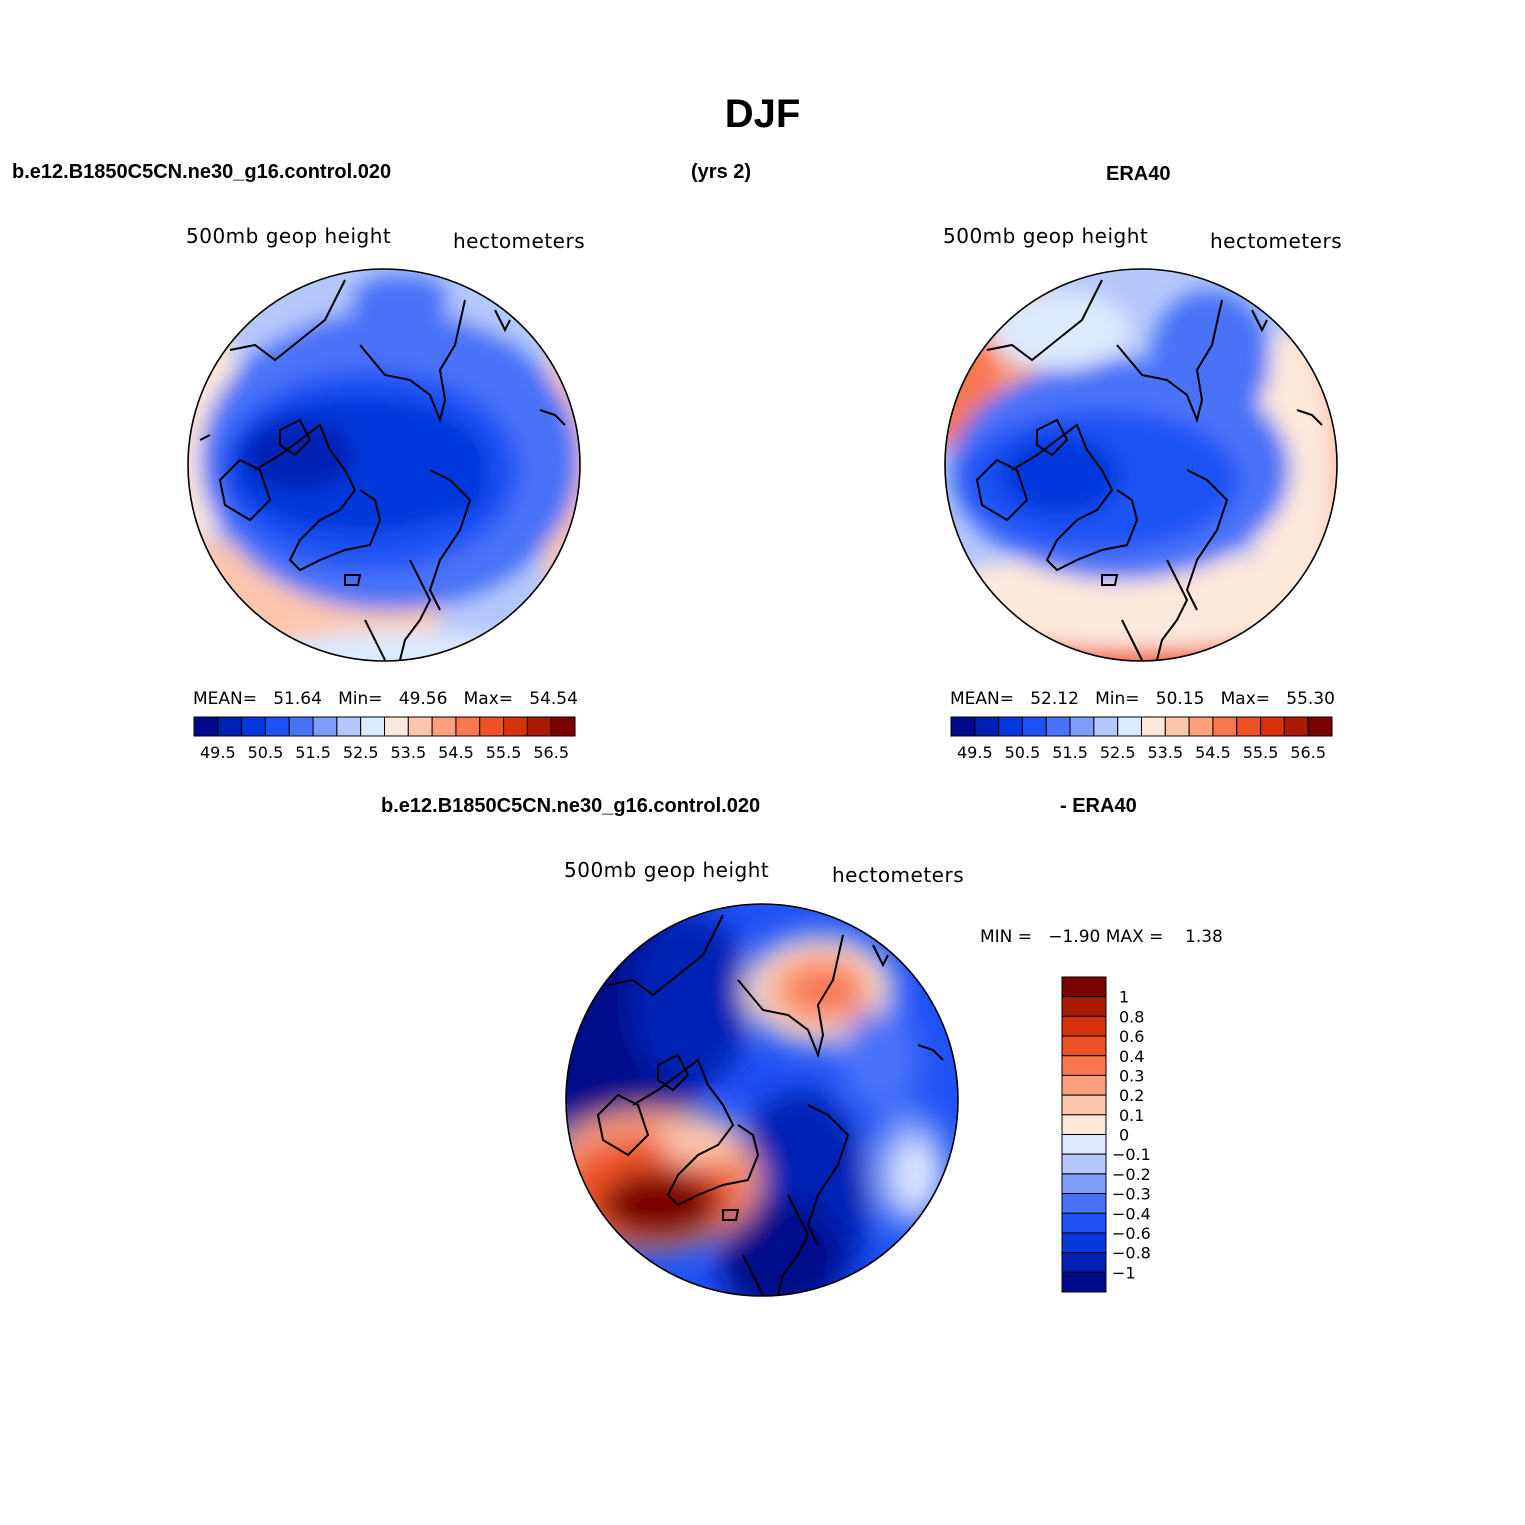 The image size is (1525, 1525). I want to click on panel1-colorbar: 49.5 50.5 51.5 52.5 53.5 54.5 55.5 56.5, so click(384, 739).